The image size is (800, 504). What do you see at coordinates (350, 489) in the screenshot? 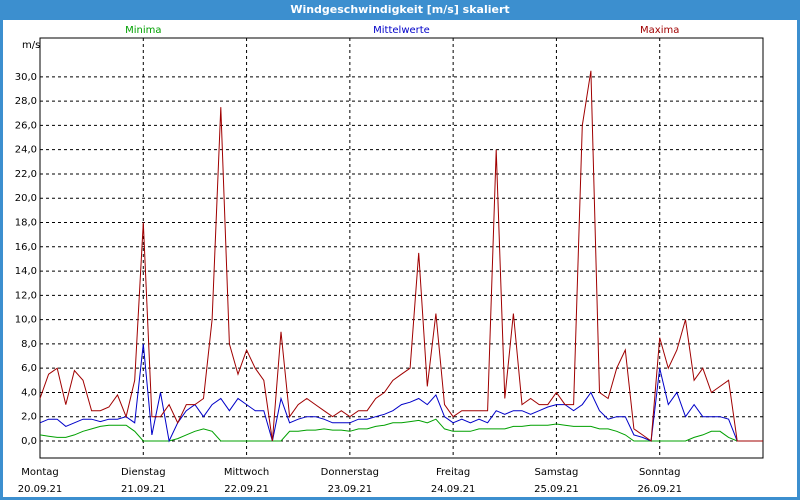
I see `x-tick-date: 23.09.21` at bounding box center [350, 489].